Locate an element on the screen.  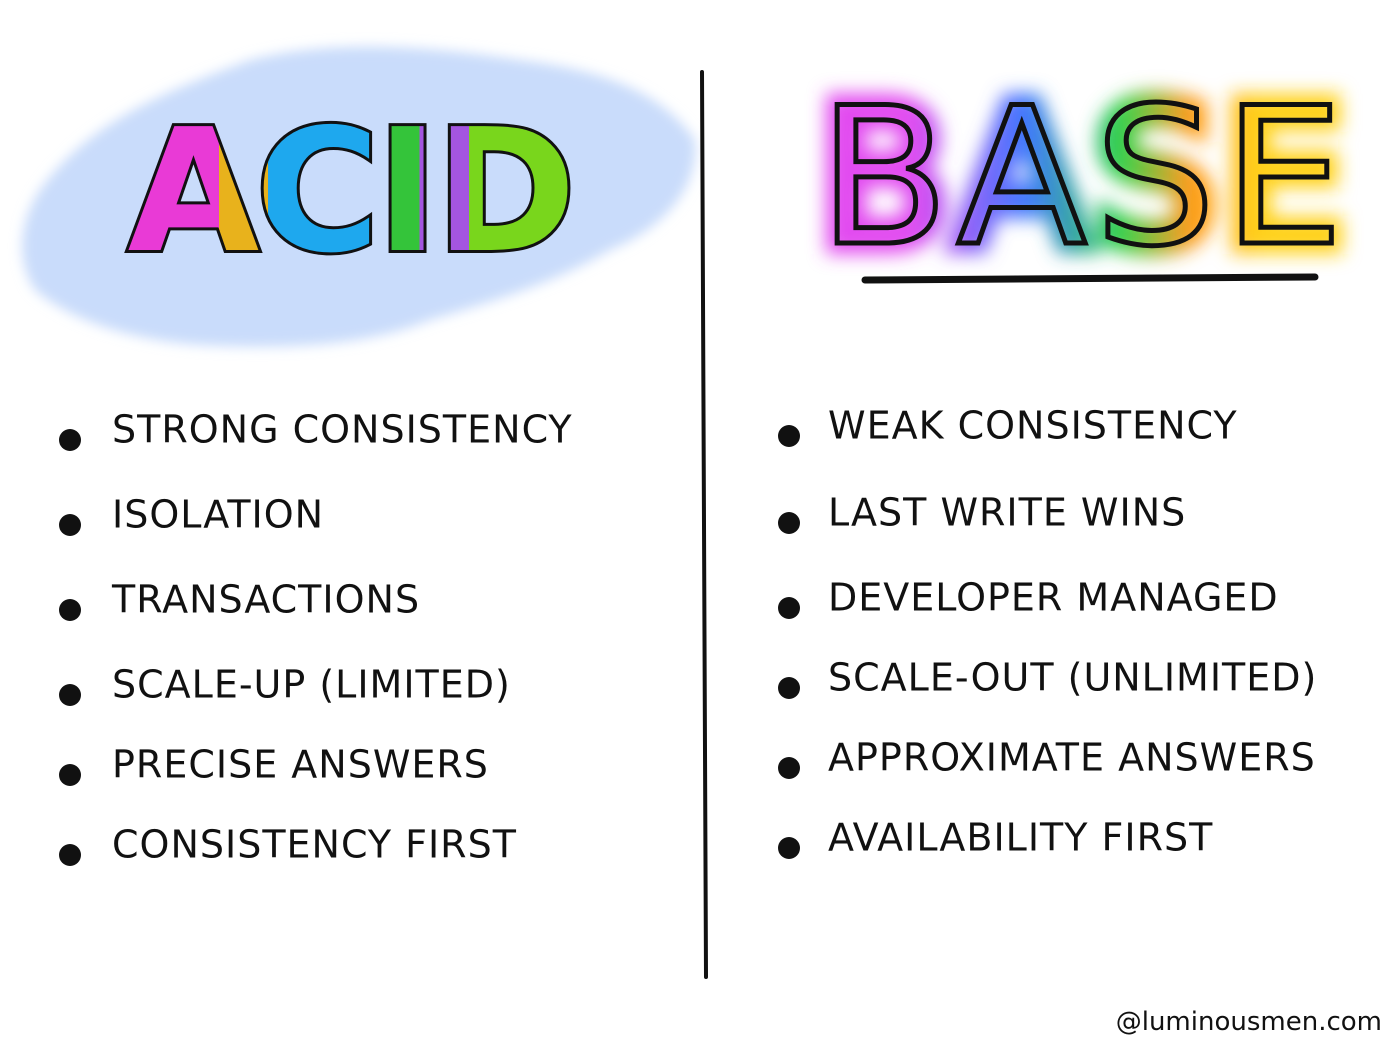
list-item: CONSISTENCY FIRST is located at coordinates (314, 845).